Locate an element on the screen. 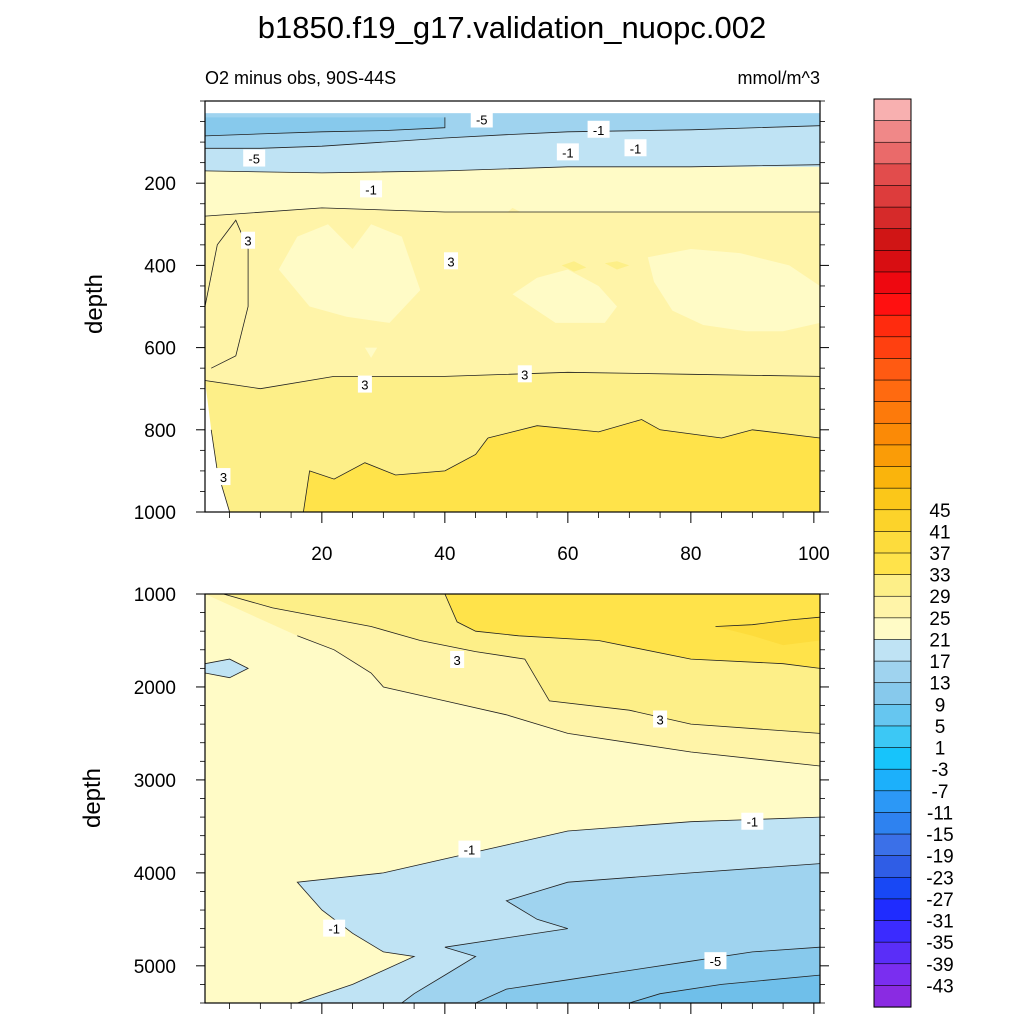 This screenshot has width=1024, height=1024. upper-x-tick-label-2: 60 is located at coordinates (567, 554).